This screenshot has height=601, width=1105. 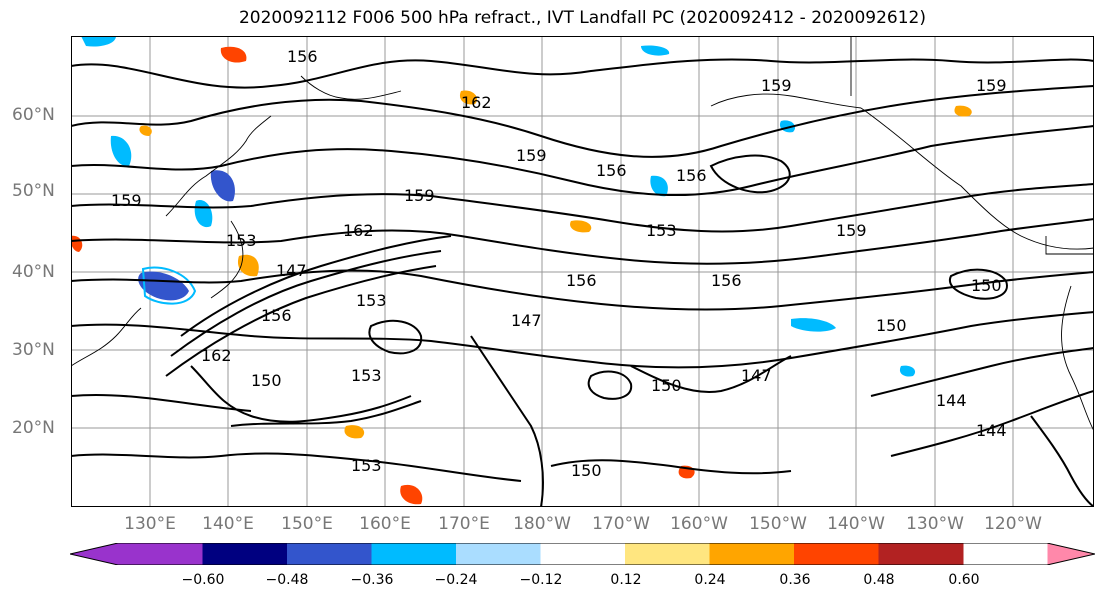 What do you see at coordinates (287, 580) in the screenshot?
I see `colorbar-tick: −0.48` at bounding box center [287, 580].